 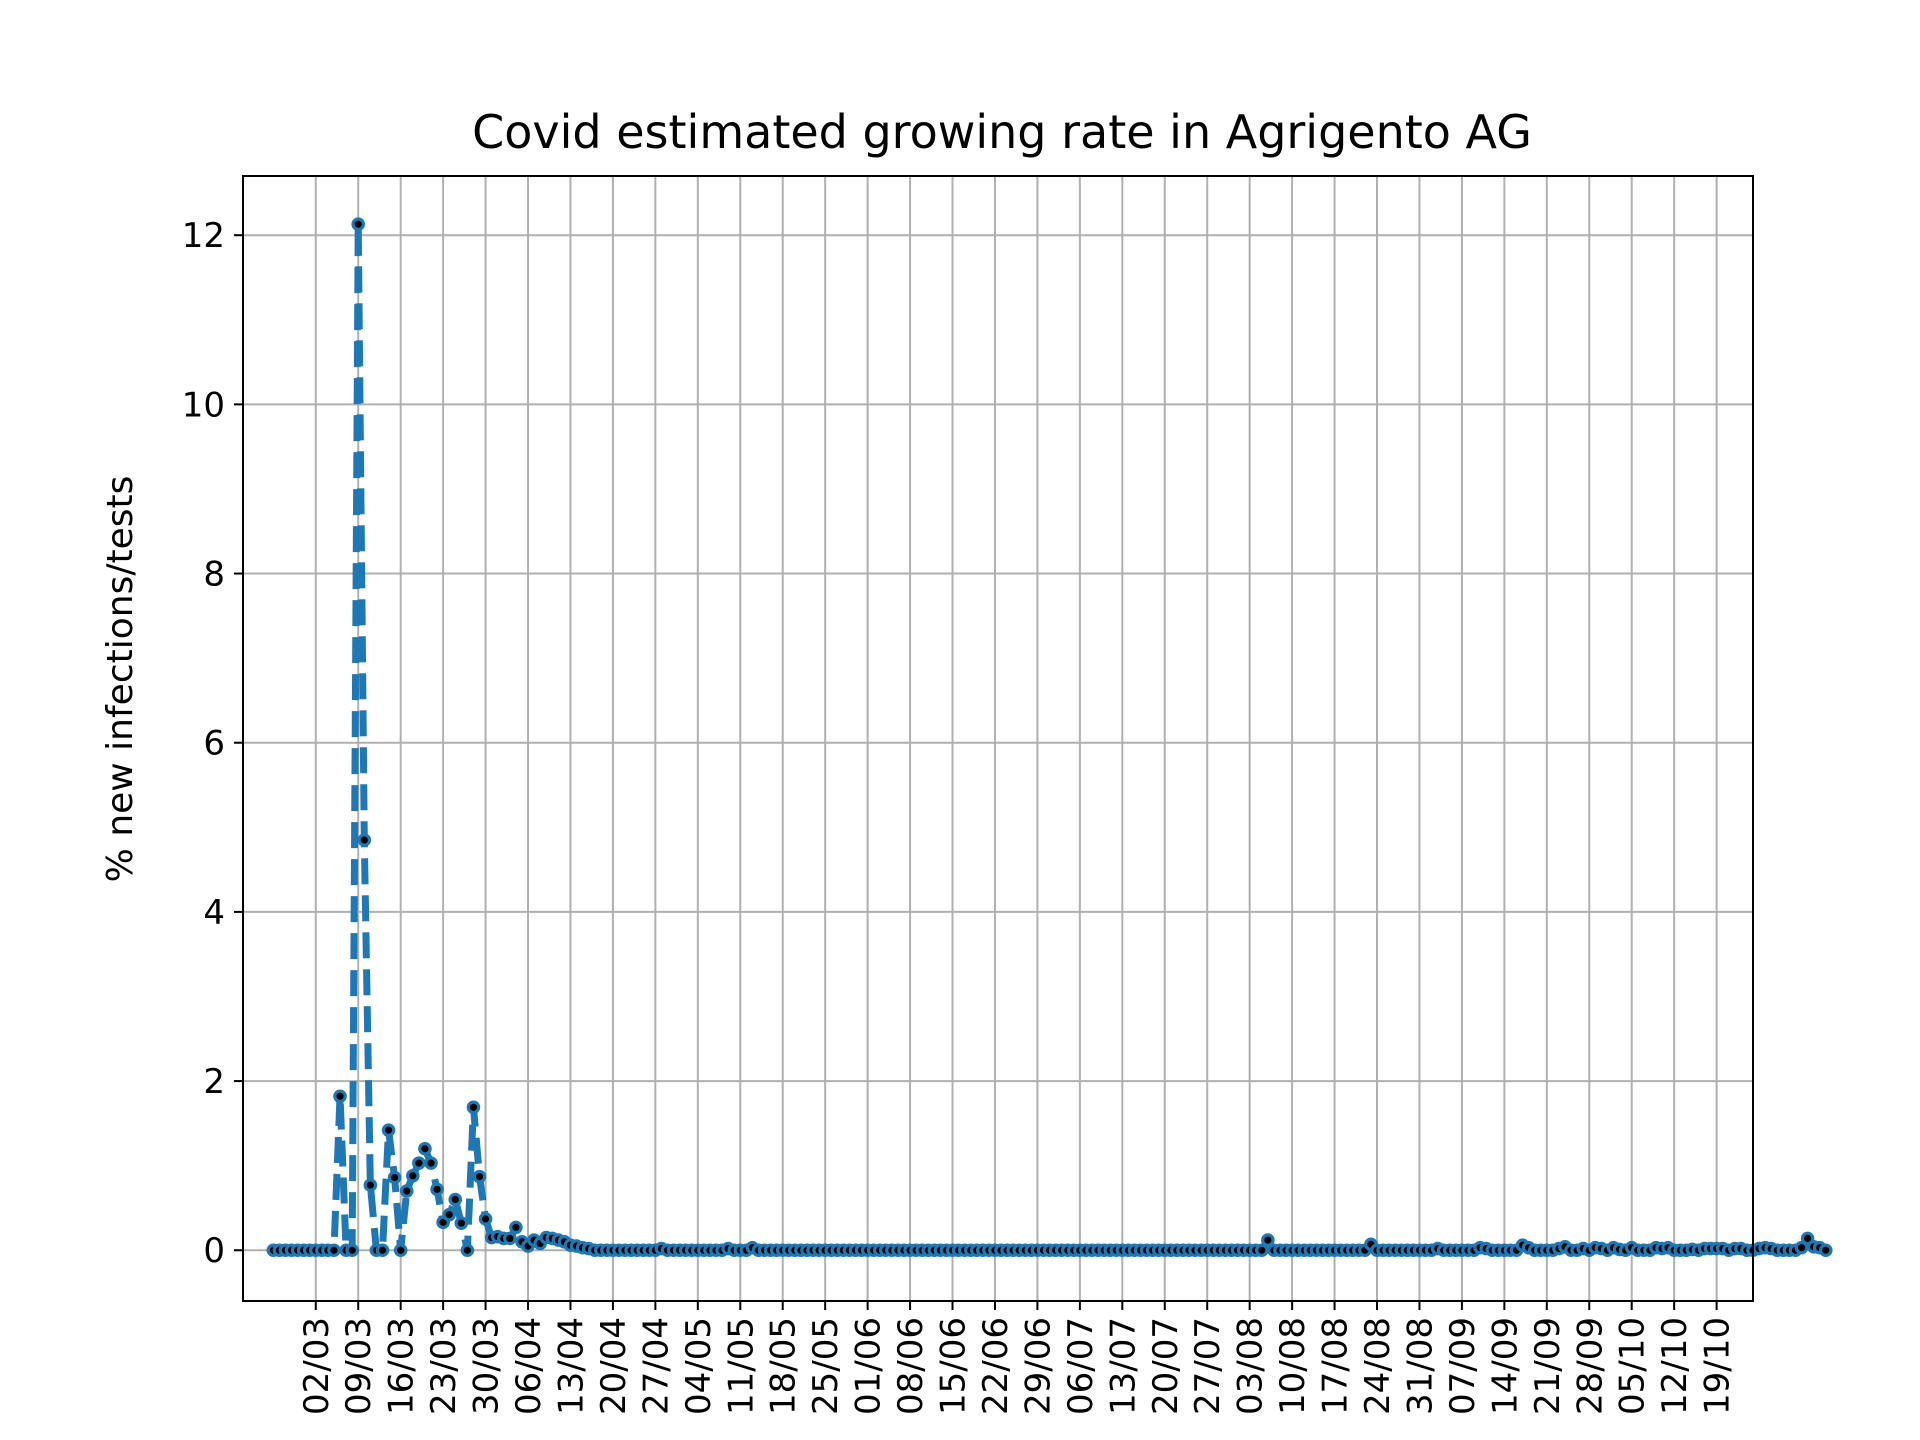 I want to click on y-tick-label: 12, so click(x=203, y=236).